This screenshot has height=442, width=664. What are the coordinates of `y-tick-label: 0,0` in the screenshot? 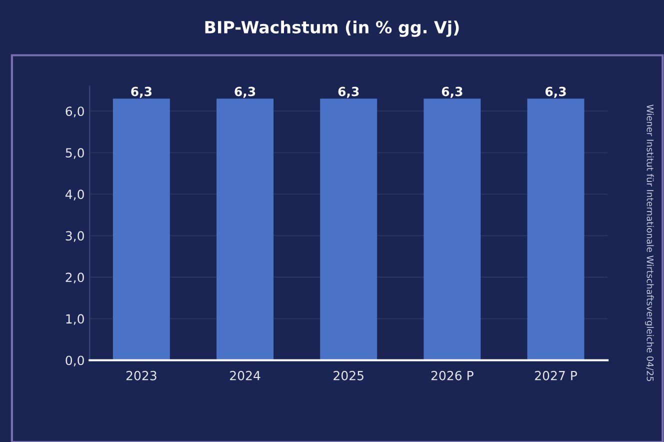 It's located at (75, 361).